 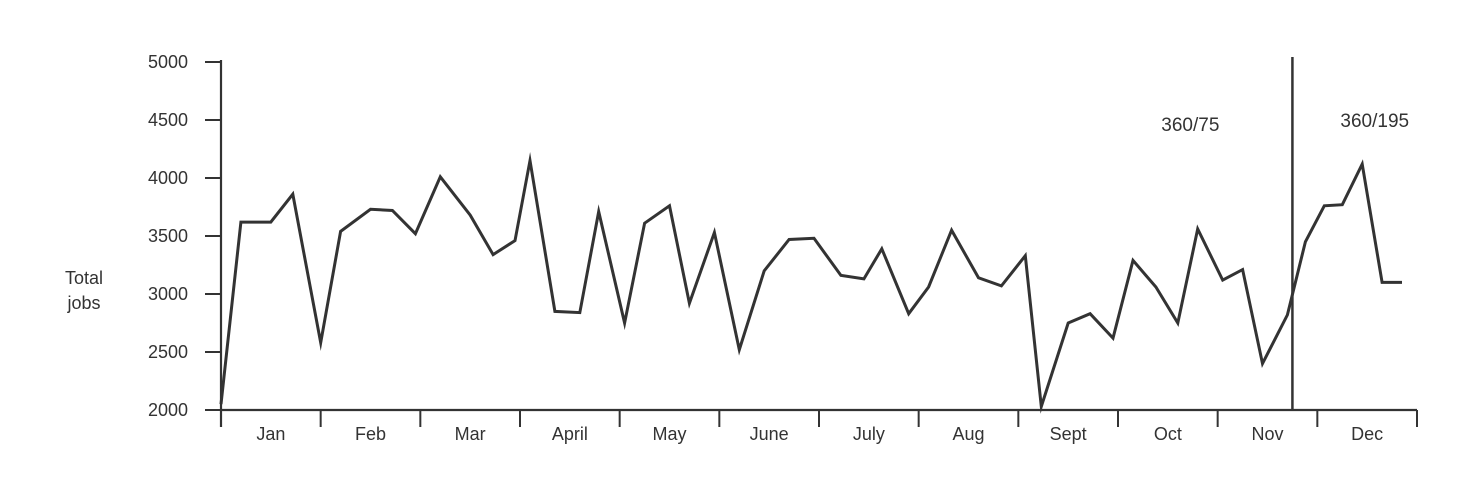 What do you see at coordinates (669, 434) in the screenshot?
I see `x-month-label: May` at bounding box center [669, 434].